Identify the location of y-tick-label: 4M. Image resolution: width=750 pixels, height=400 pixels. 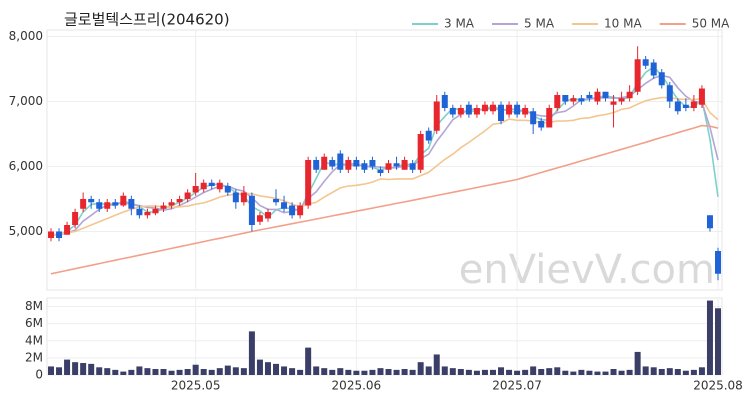
(34, 340).